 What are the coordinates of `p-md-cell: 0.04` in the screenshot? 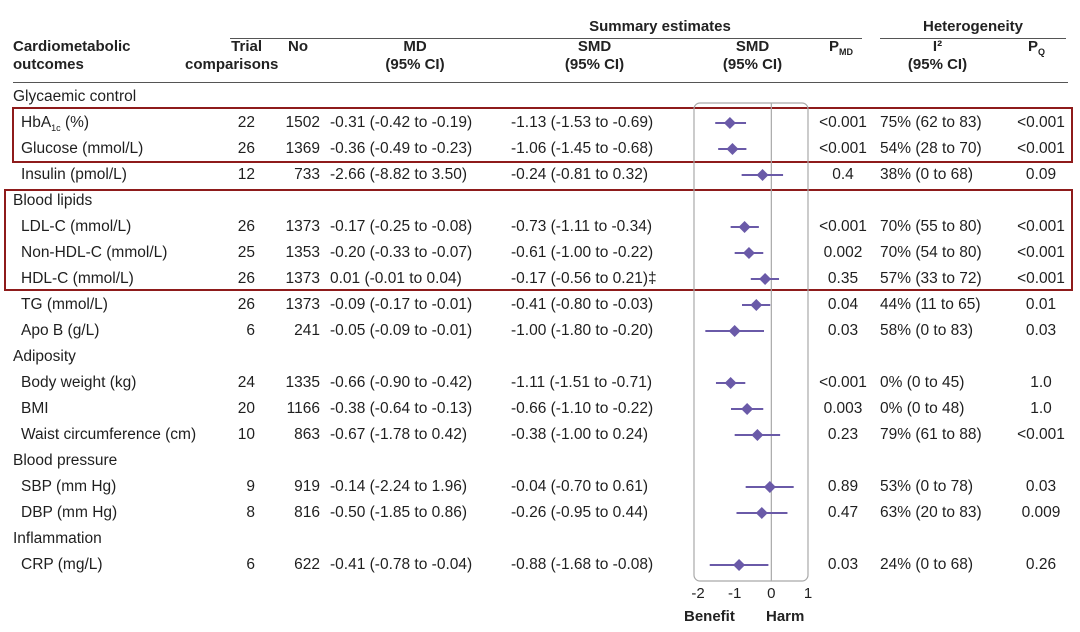 It's located at (843, 304).